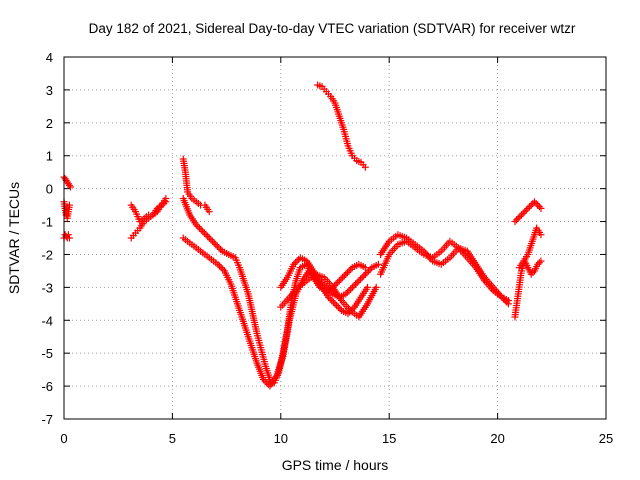 The height and width of the screenshot is (480, 640). What do you see at coordinates (47, 254) in the screenshot?
I see `y-tick-label: -2` at bounding box center [47, 254].